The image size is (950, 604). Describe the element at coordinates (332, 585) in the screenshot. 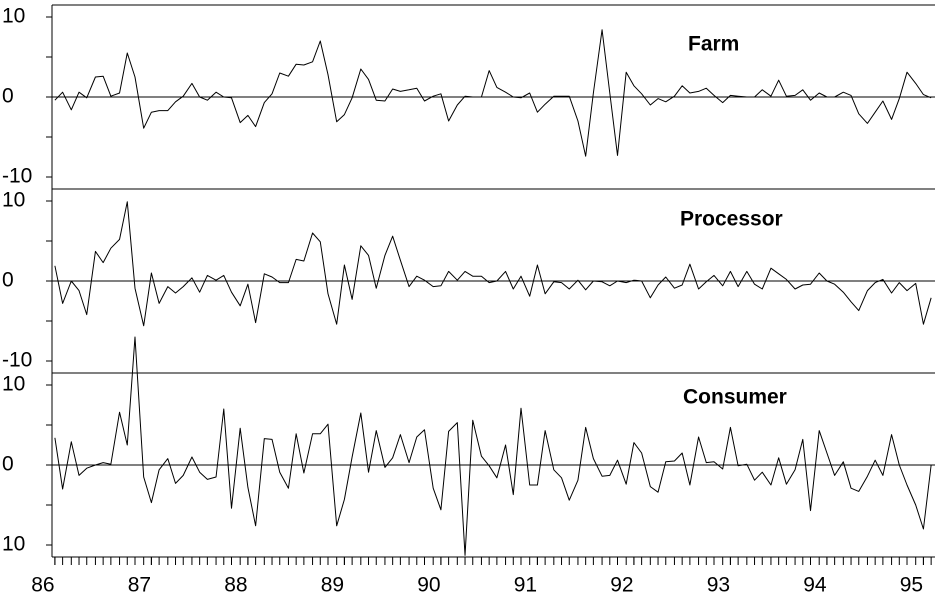

I see `x-tick-label: 89` at that location.